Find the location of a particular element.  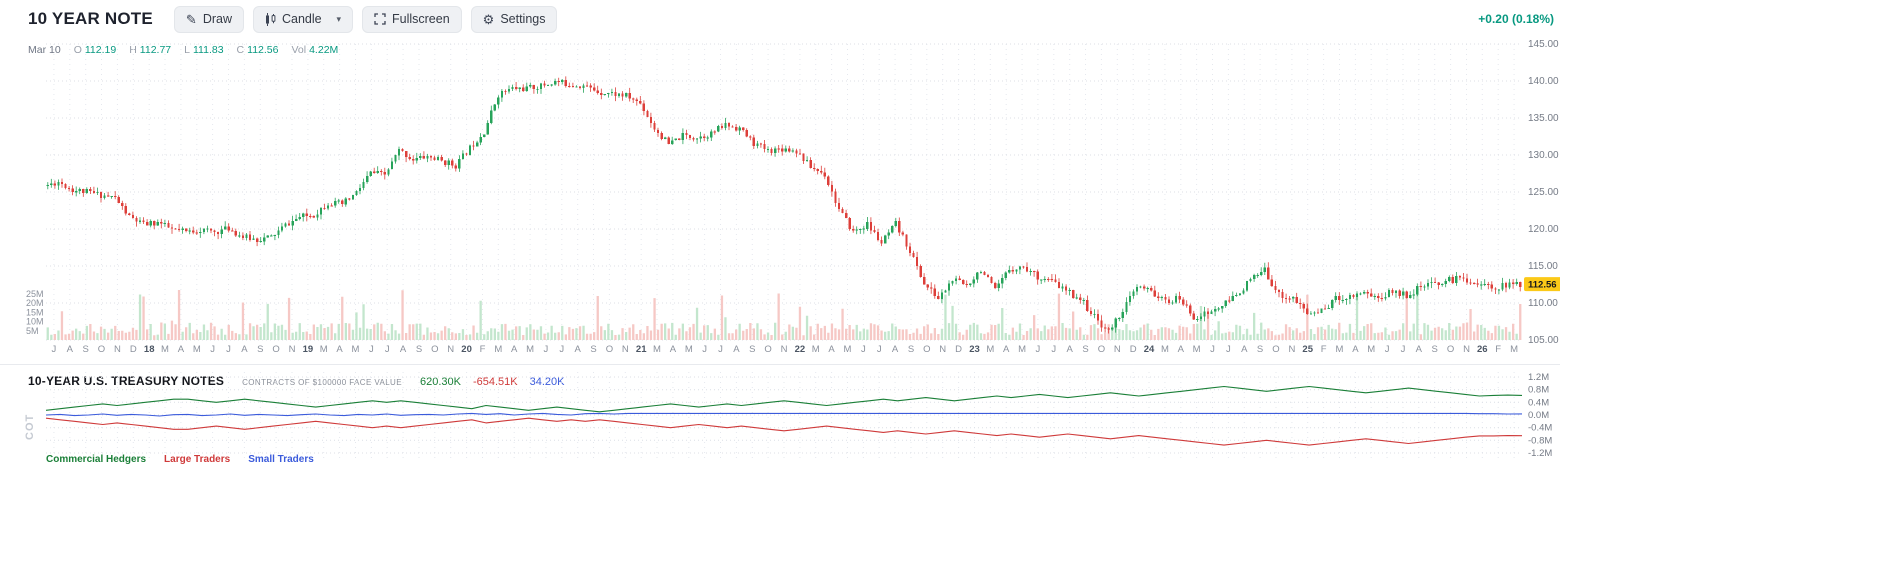

settings-button: ⚙ Settings is located at coordinates (514, 19).